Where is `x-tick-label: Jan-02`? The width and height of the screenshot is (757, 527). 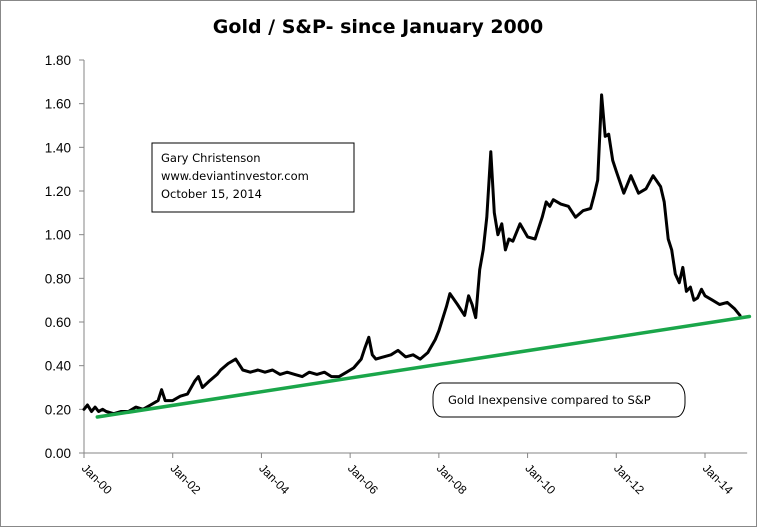
x-tick-label: Jan-02 is located at coordinates (186, 479).